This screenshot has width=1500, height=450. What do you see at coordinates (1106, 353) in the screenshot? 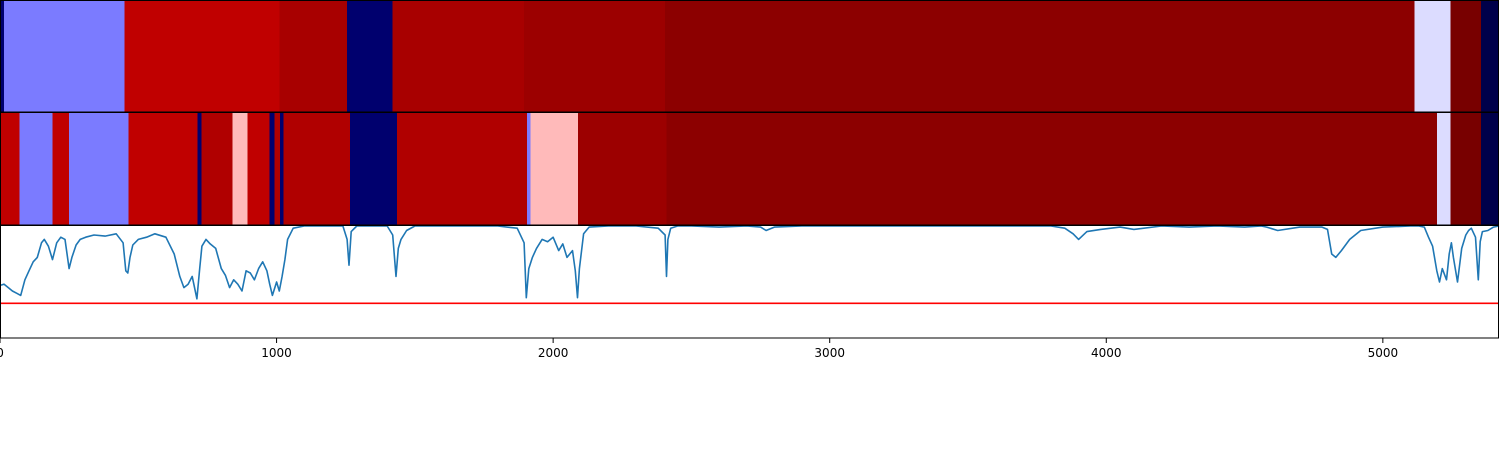
I see `x-tick-label-4: 4000` at bounding box center [1106, 353].